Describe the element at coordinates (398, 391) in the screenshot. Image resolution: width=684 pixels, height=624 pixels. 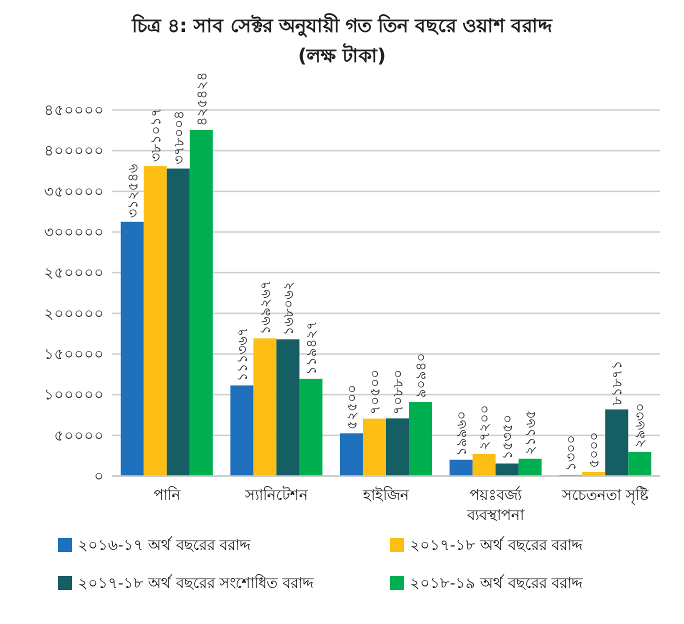
I see `data-label: ৭০৮৮০` at that location.